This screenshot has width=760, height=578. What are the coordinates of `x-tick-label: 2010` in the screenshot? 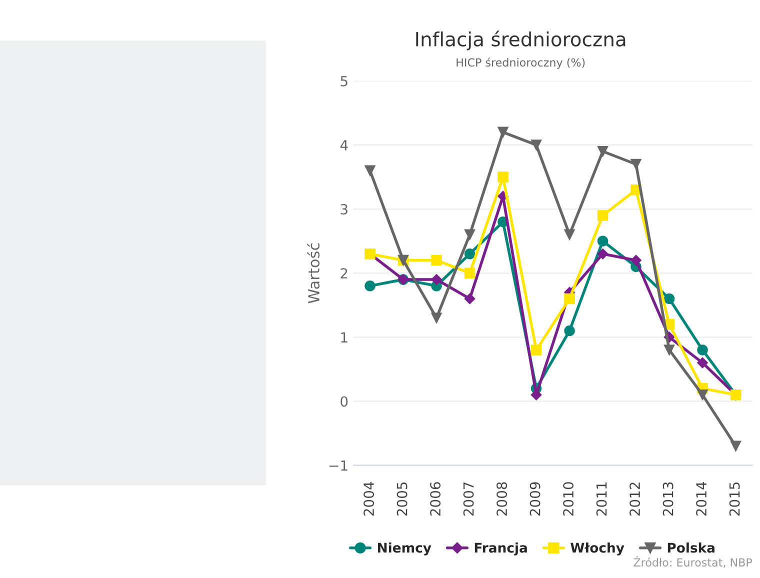 It's located at (568, 499).